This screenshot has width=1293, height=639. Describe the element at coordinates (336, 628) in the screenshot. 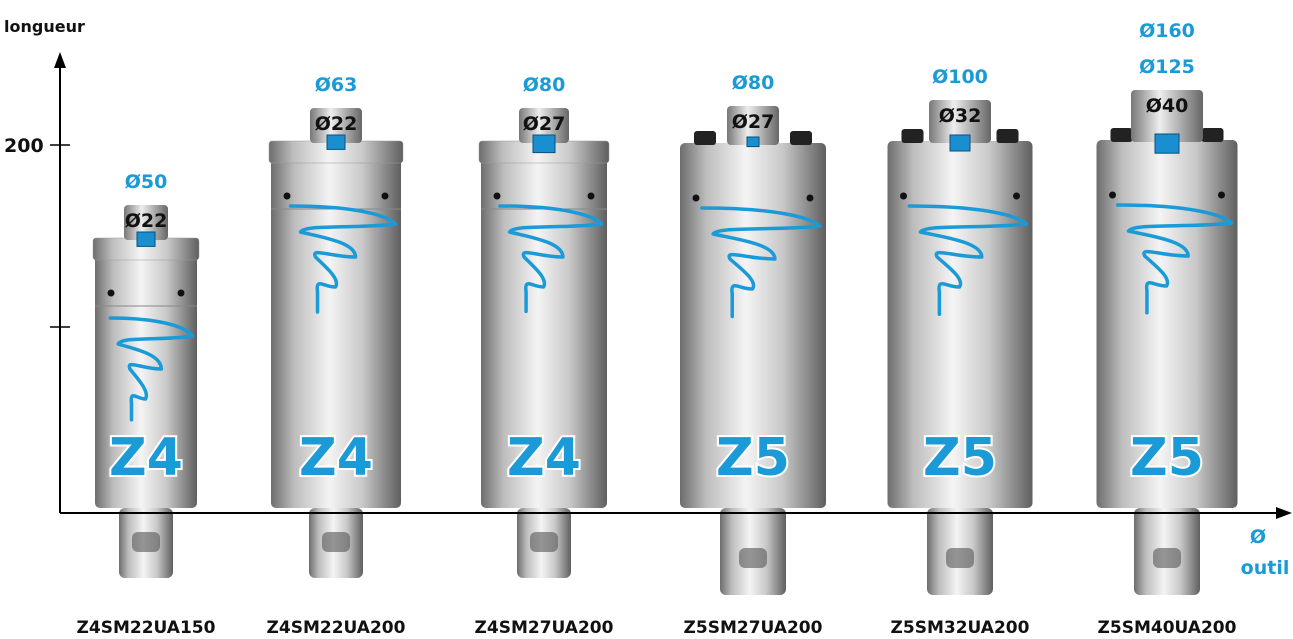

I see `product-name: Z4SM22UA200` at that location.